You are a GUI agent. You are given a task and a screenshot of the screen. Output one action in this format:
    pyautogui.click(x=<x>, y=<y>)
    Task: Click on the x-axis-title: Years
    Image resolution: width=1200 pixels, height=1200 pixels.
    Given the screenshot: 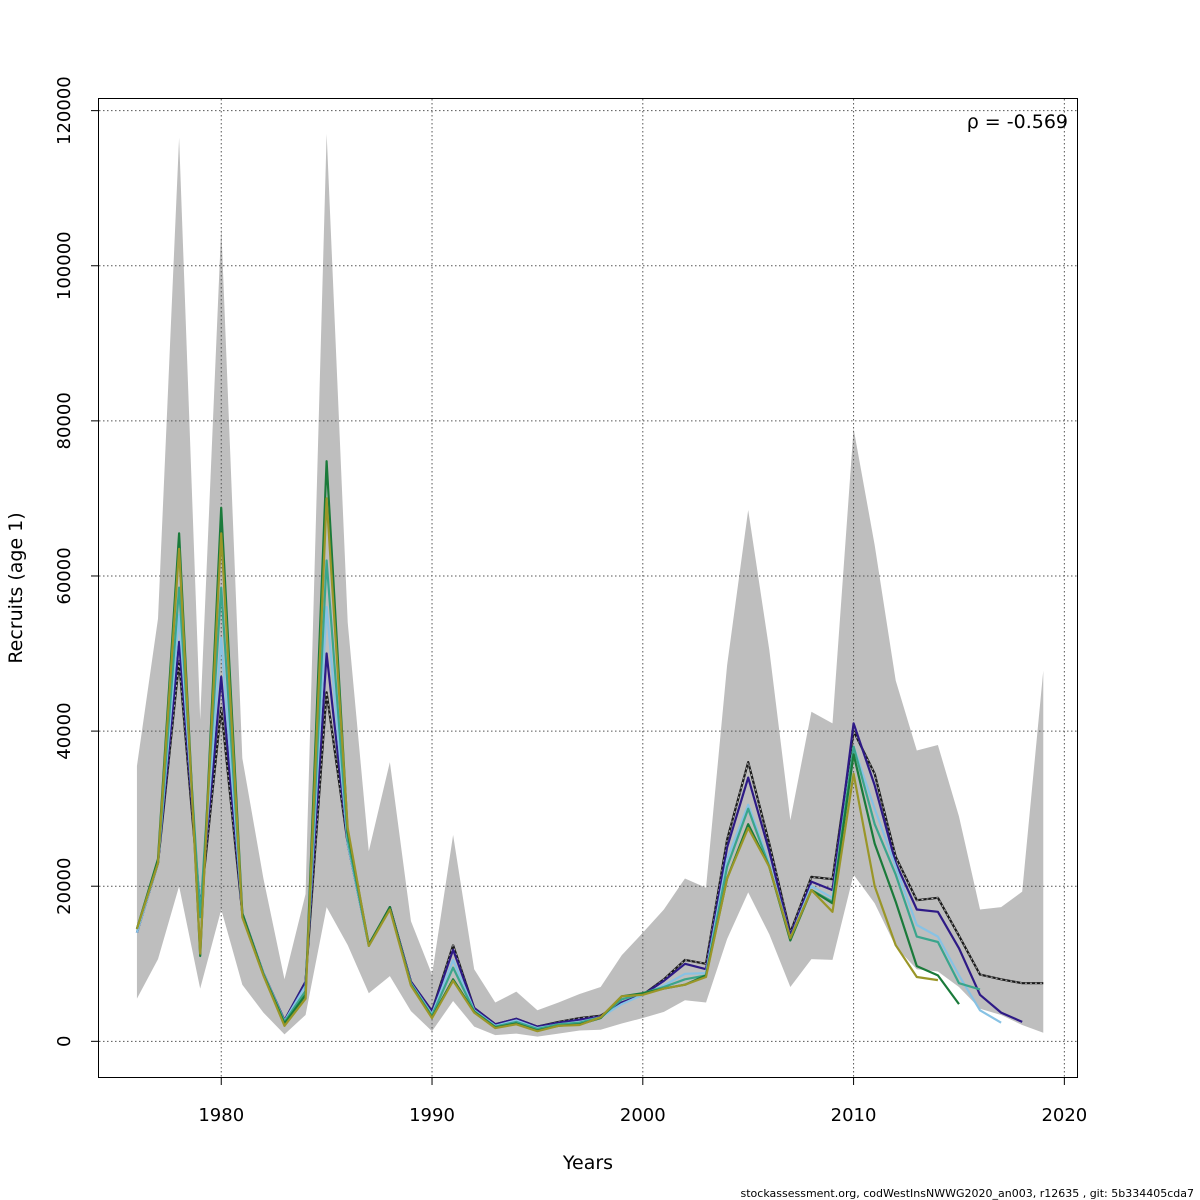 What is the action you would take?
    pyautogui.click(x=587, y=1163)
    